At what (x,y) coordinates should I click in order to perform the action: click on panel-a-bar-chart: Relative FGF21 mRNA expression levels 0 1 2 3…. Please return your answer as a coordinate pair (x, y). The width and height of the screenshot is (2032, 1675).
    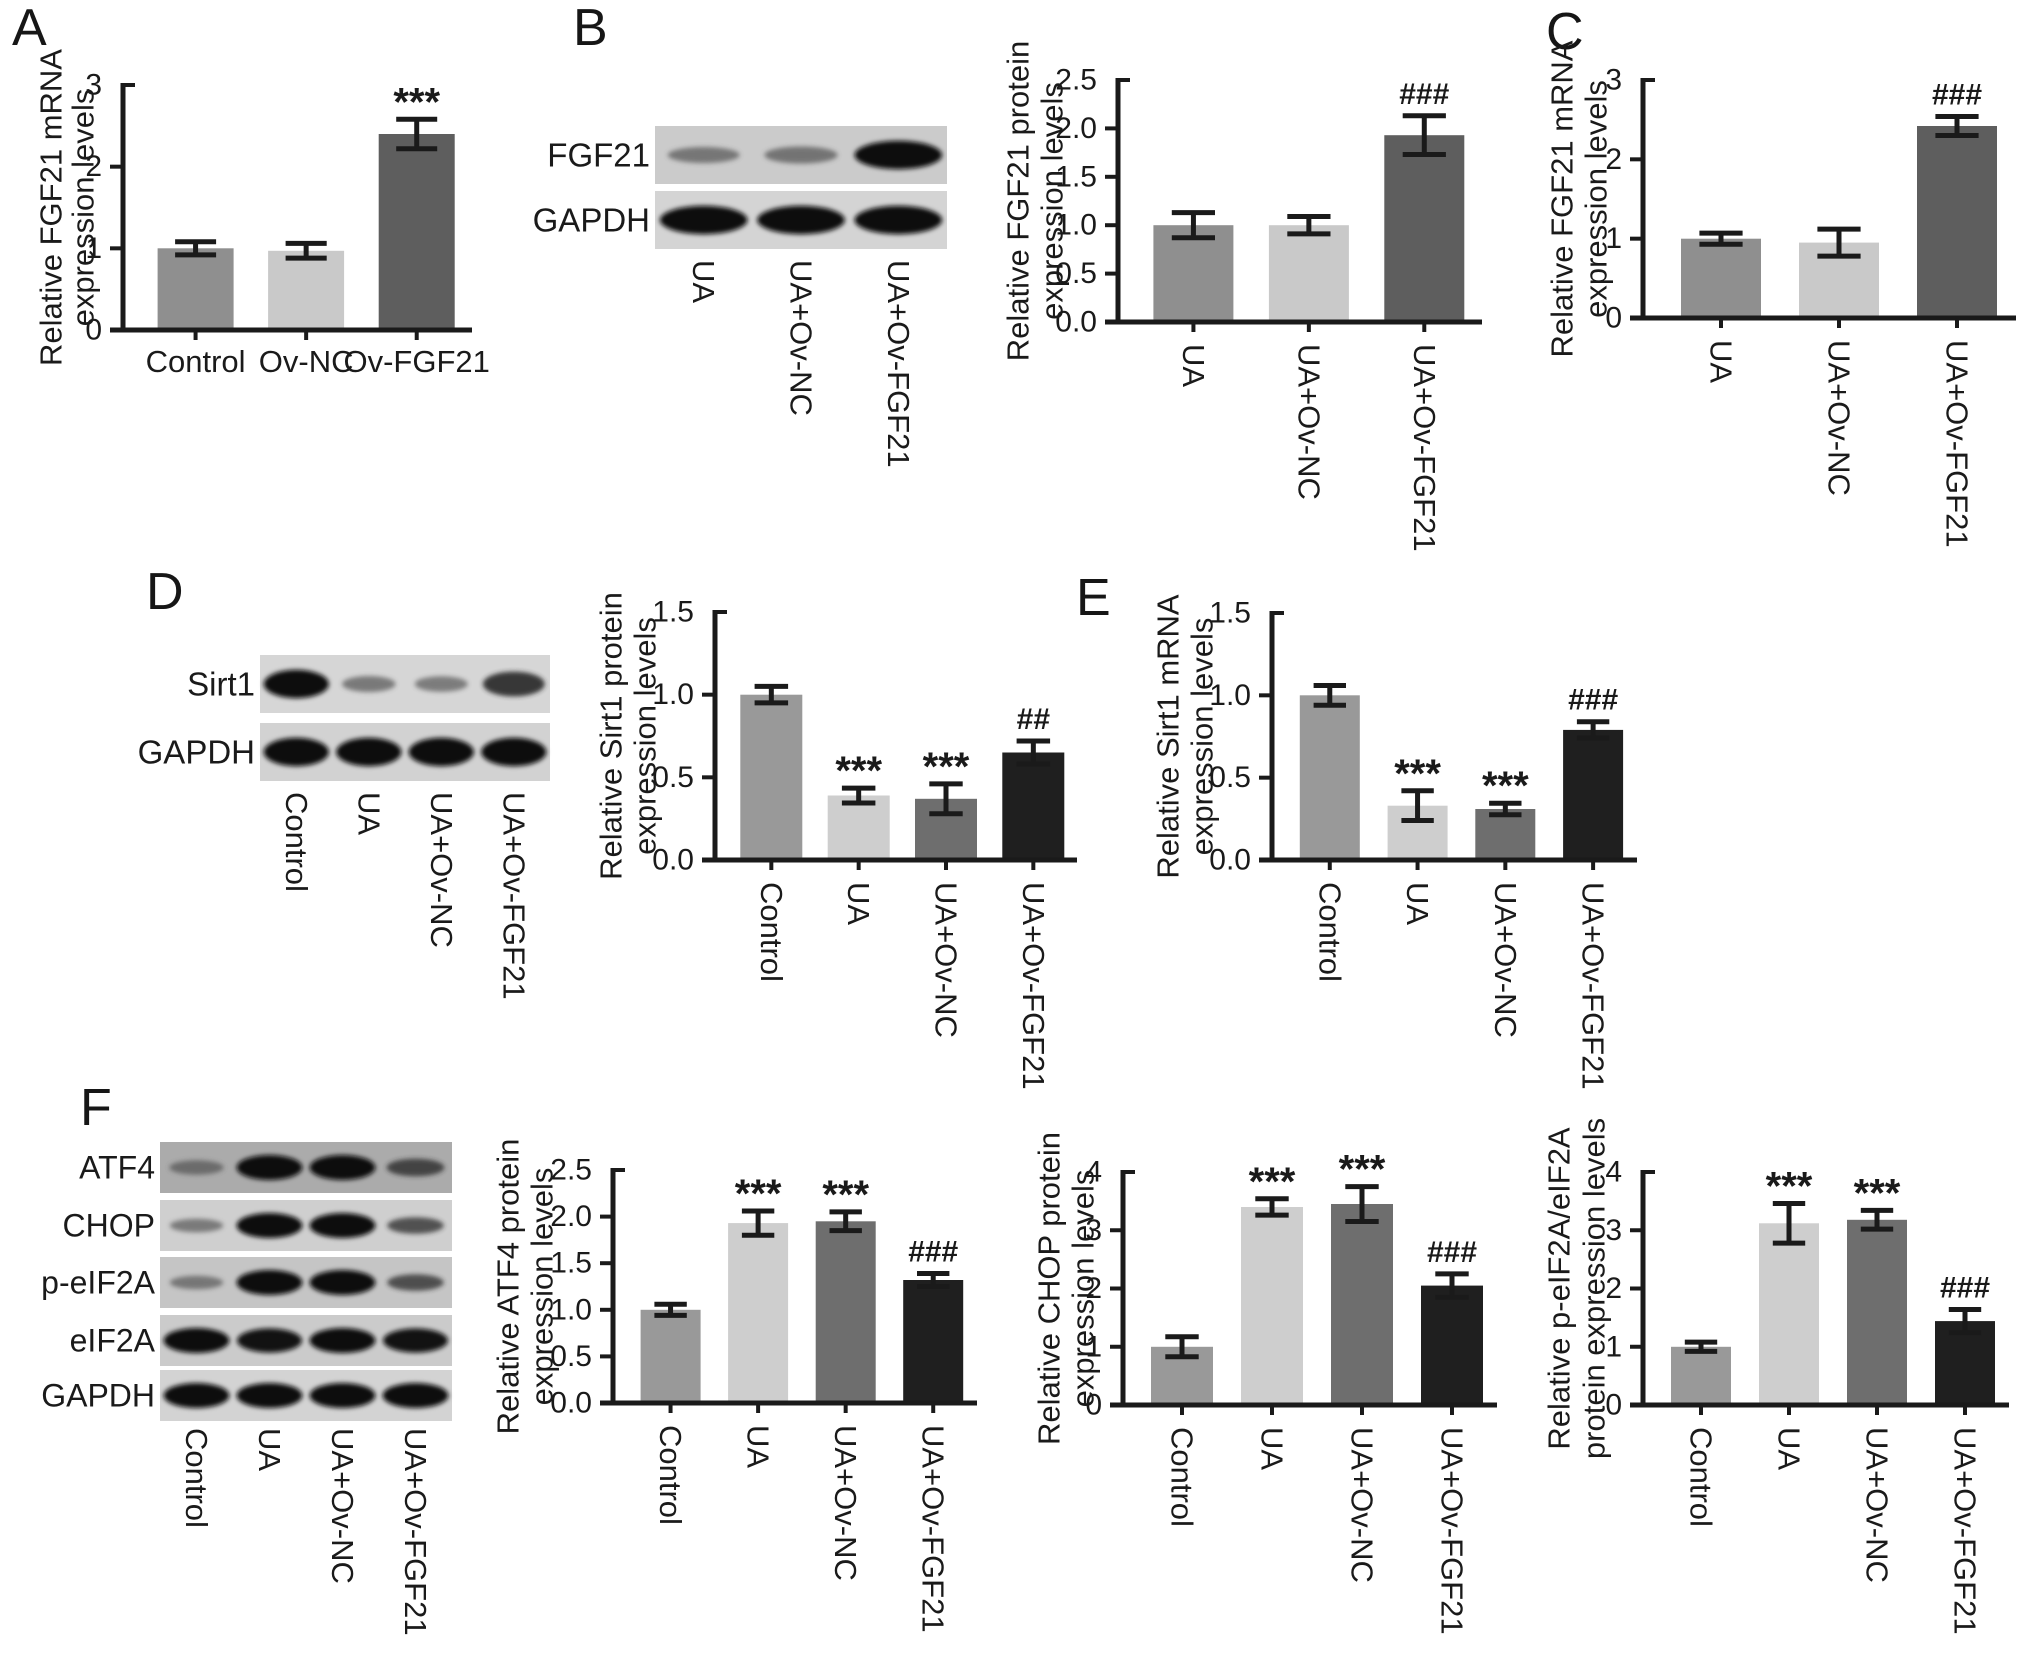
    Looking at the image, I should click on (272, 234).